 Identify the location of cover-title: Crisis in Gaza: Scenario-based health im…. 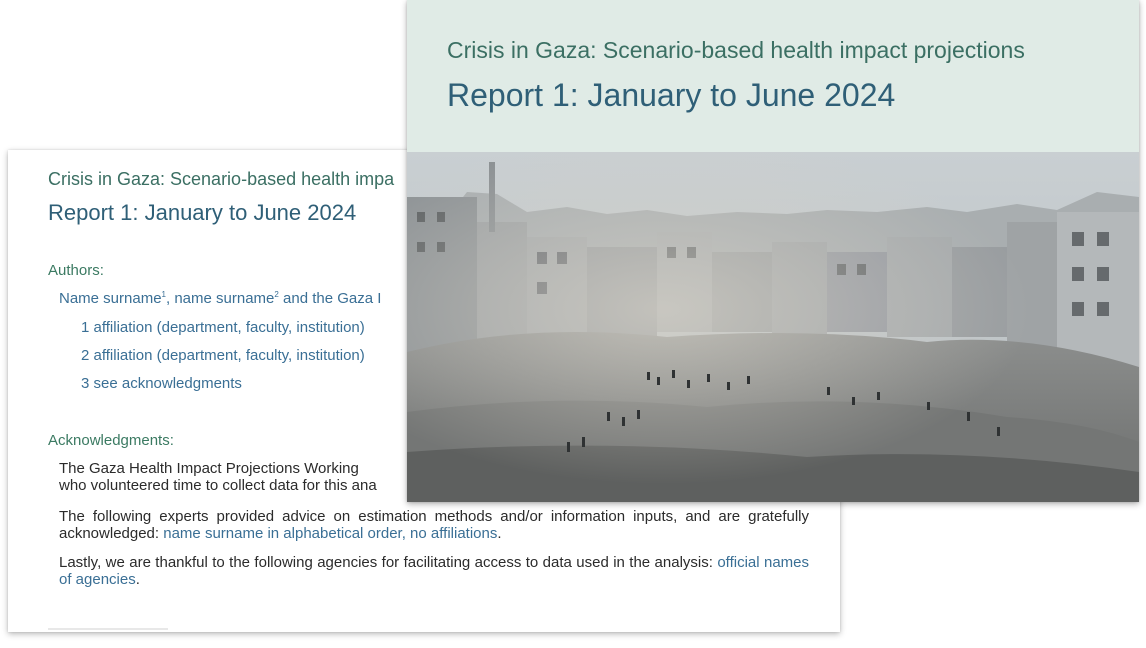
(736, 50).